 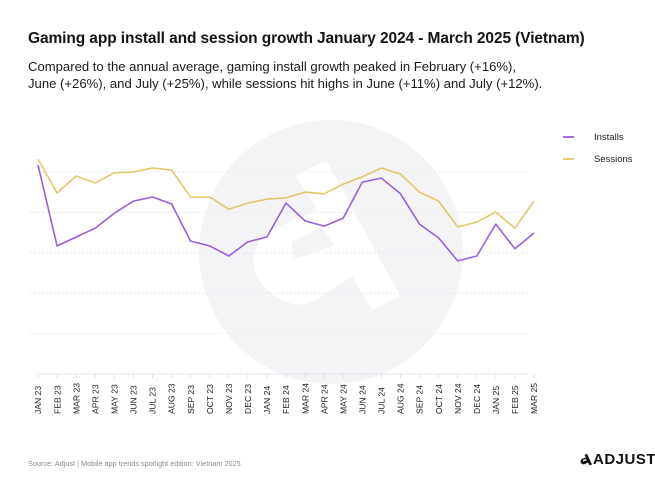 I want to click on x-tick-label: FEB 25, so click(x=515, y=399).